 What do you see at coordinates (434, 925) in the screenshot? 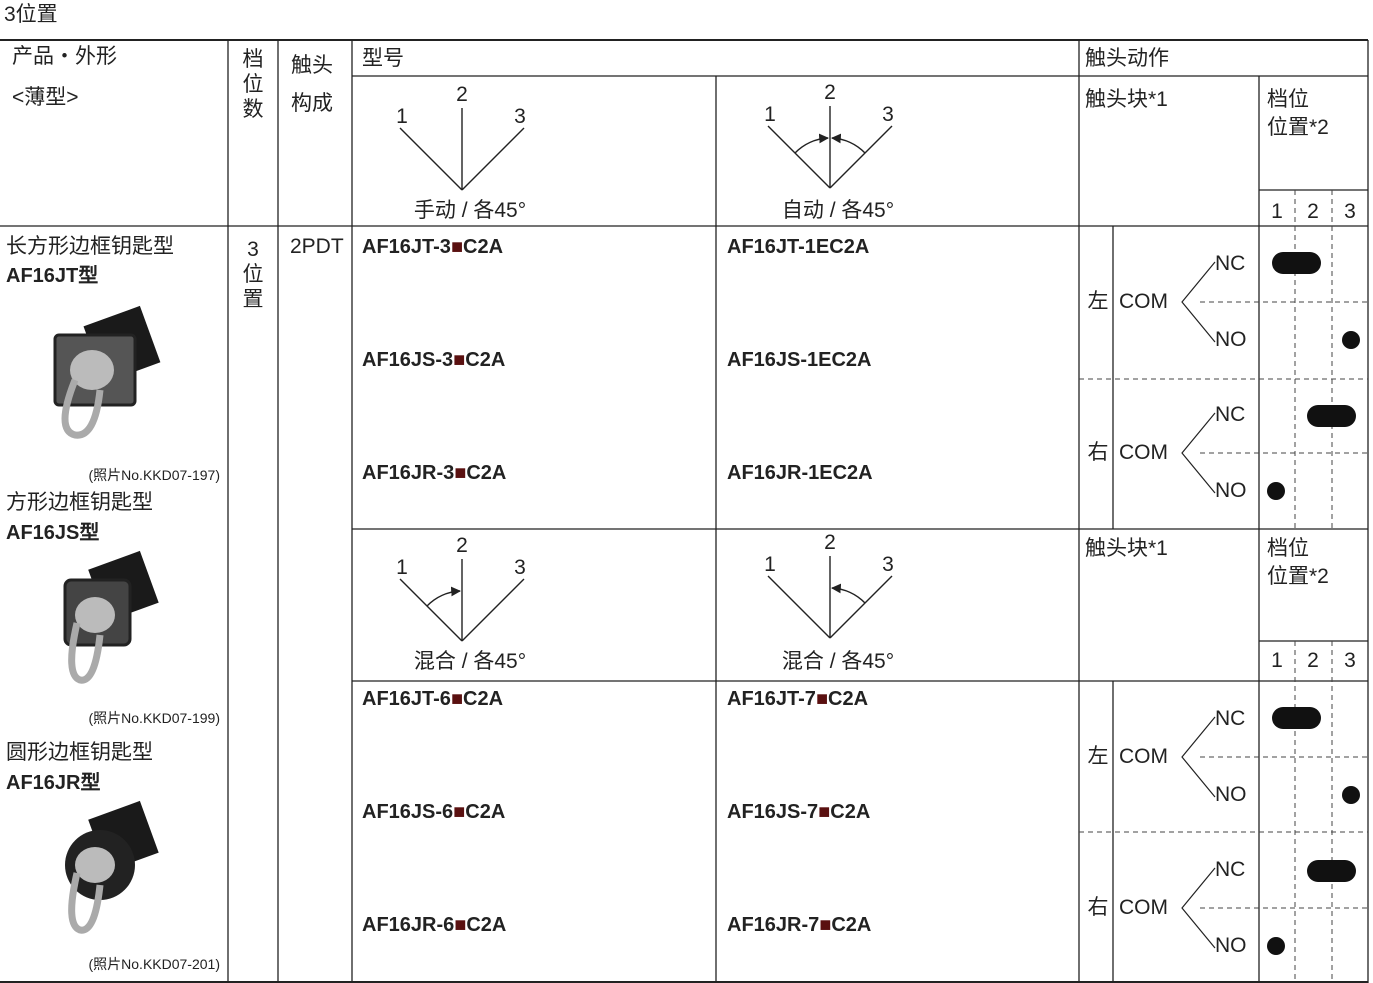
I see `model-number: AF16JR-6■C2A` at bounding box center [434, 925].